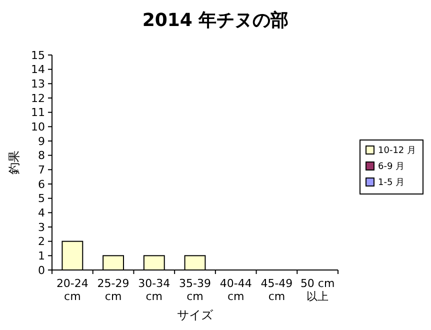 The image size is (431, 330). Describe the element at coordinates (391, 183) in the screenshot. I see `legend-label: 1-5 月` at that location.